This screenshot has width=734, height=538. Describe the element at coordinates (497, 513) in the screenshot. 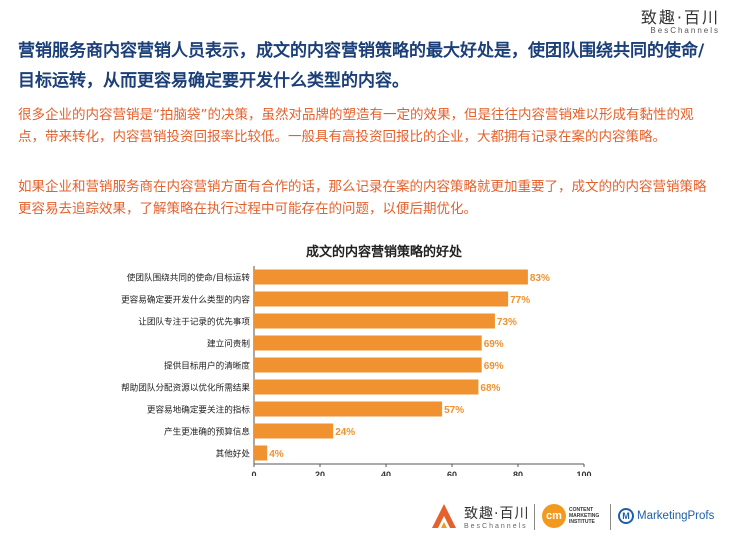

I see `footer-brand-name: 致趣·百川` at that location.